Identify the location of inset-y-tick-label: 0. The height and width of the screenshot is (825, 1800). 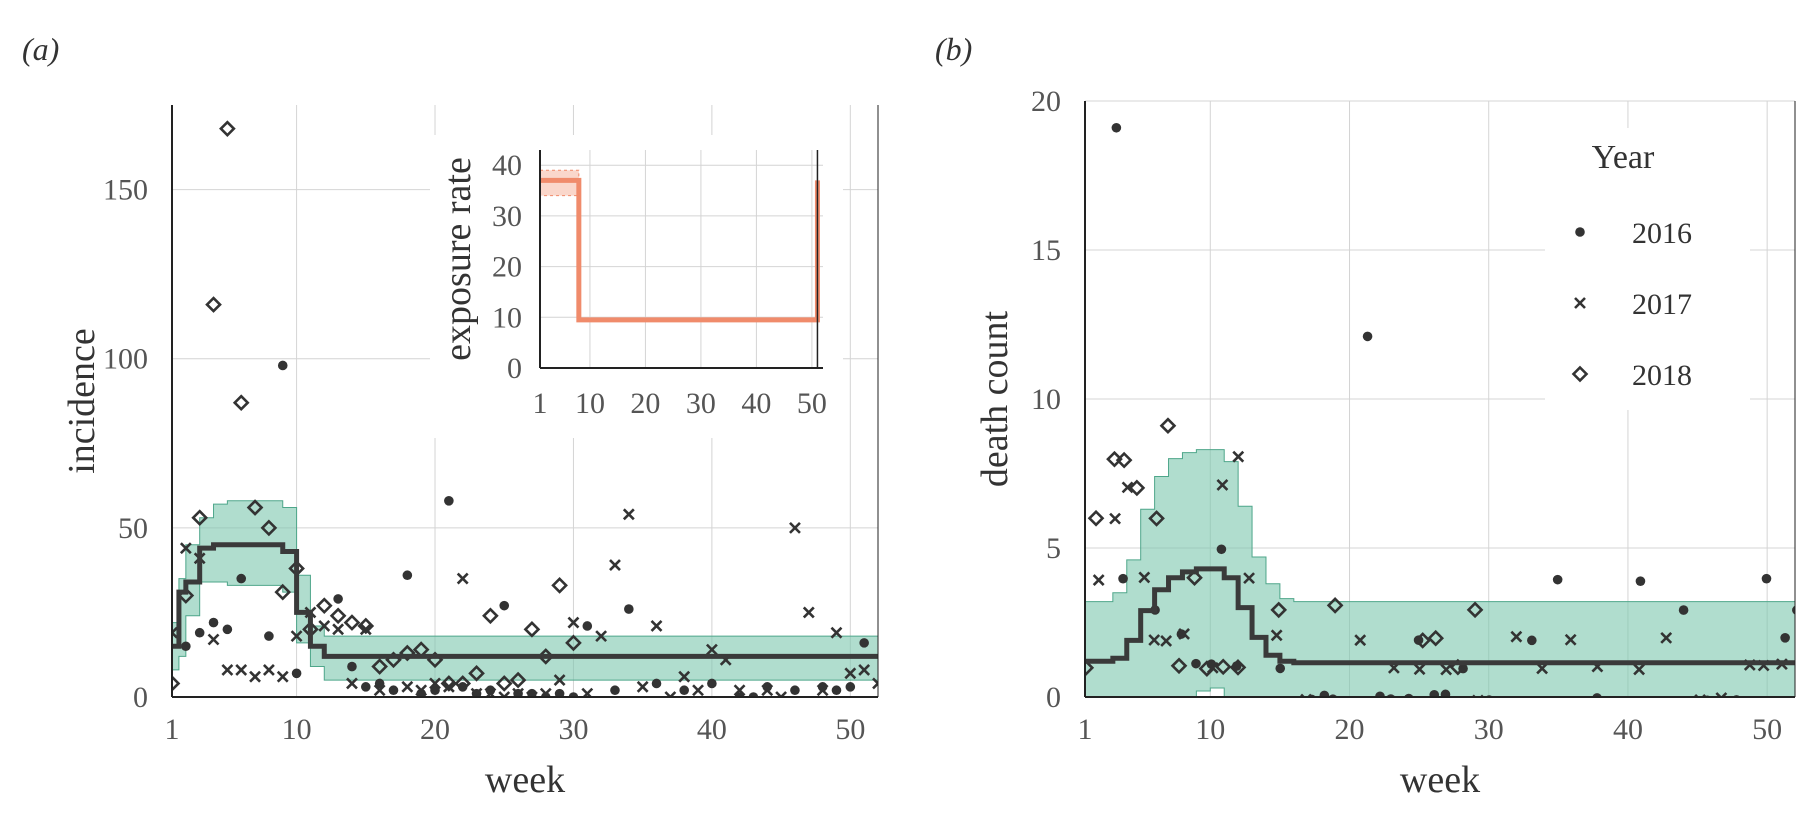
(514, 368).